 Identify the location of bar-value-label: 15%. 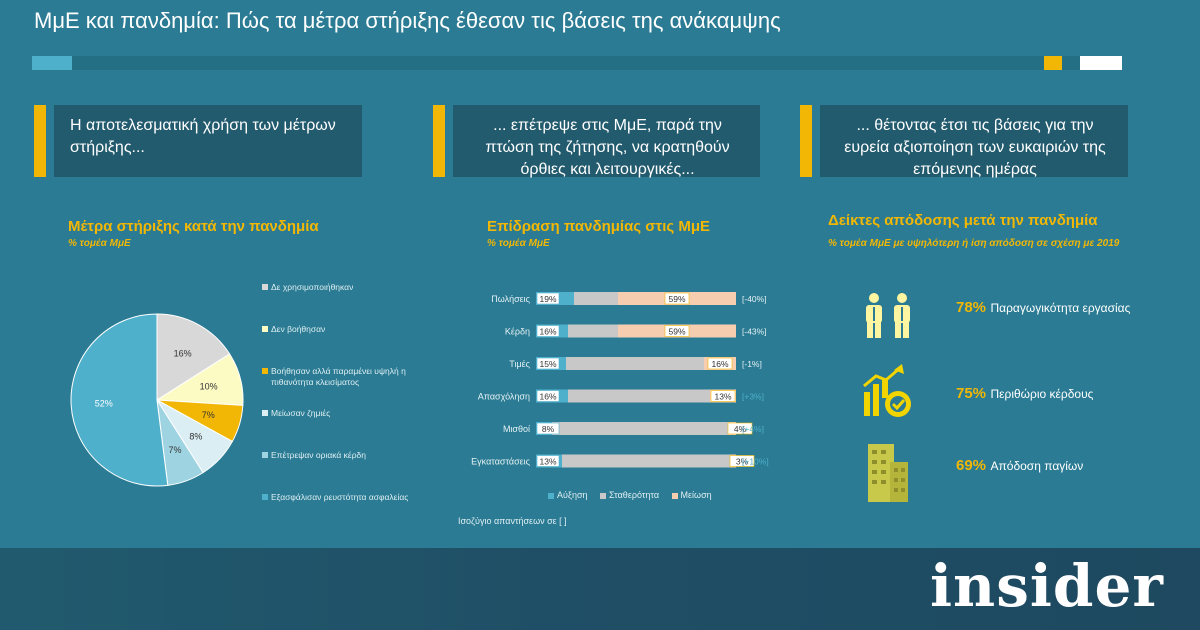
(547, 364).